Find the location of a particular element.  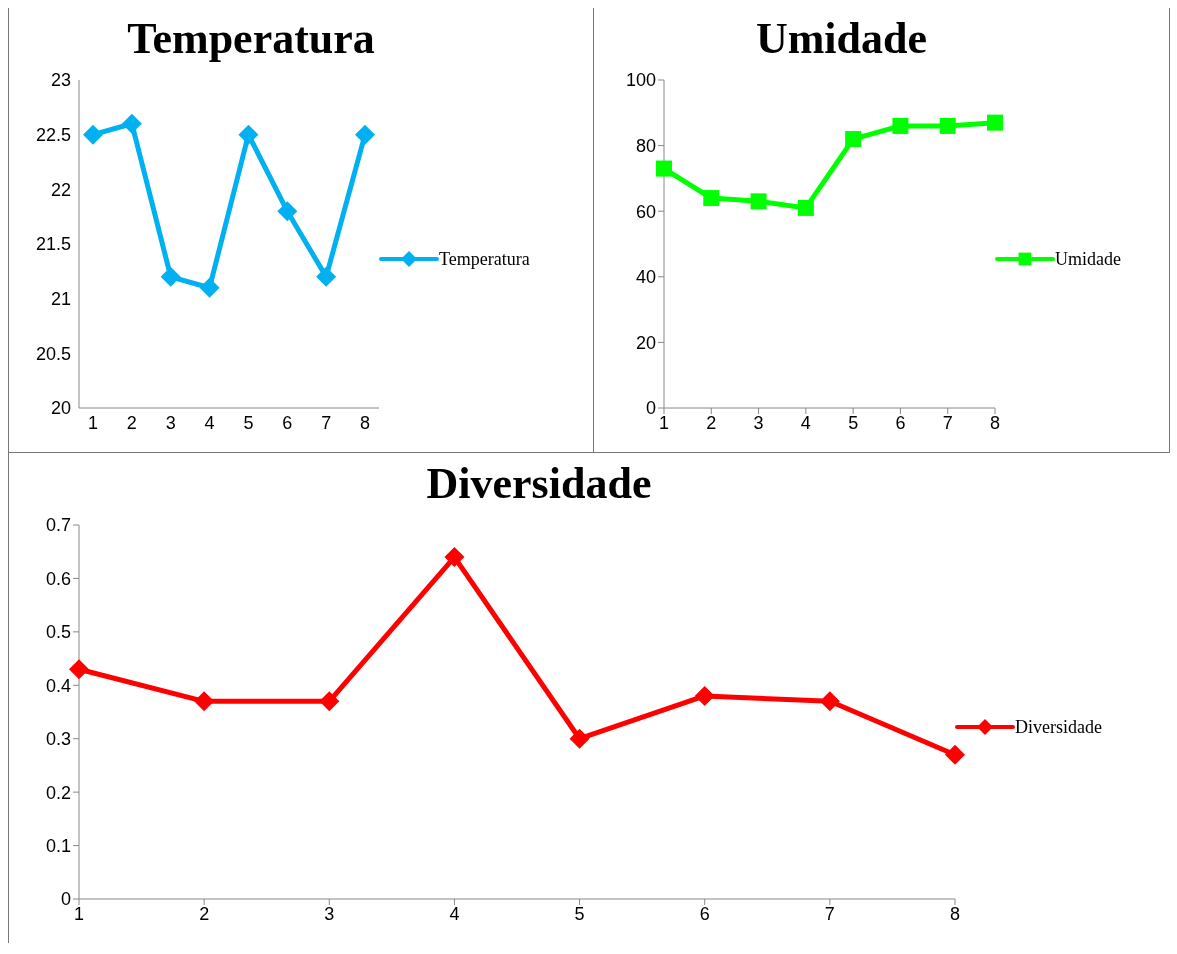

legend-label: Umidade is located at coordinates (1088, 259).